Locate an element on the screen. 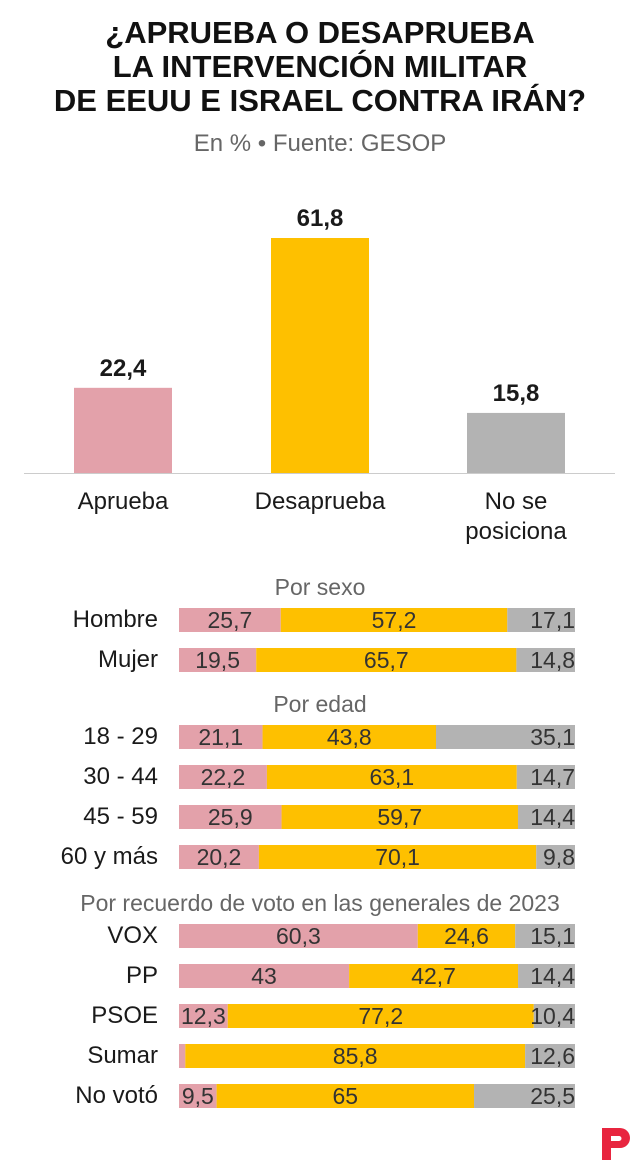 This screenshot has height=1170, width=640. segment-value-label: 42,7 is located at coordinates (433, 976).